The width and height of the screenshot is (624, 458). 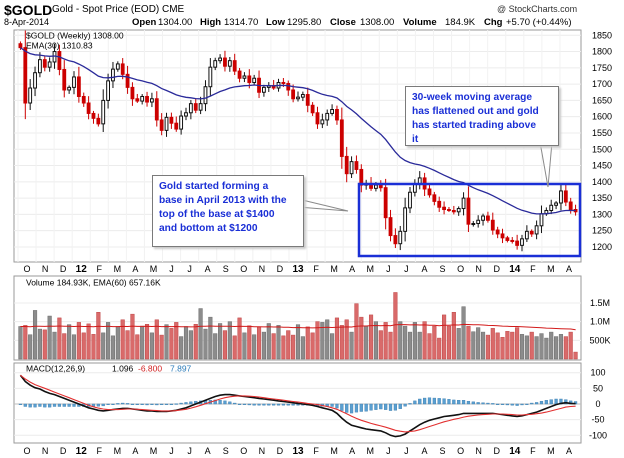 I want to click on month-label-bottom: A, so click(x=424, y=451).